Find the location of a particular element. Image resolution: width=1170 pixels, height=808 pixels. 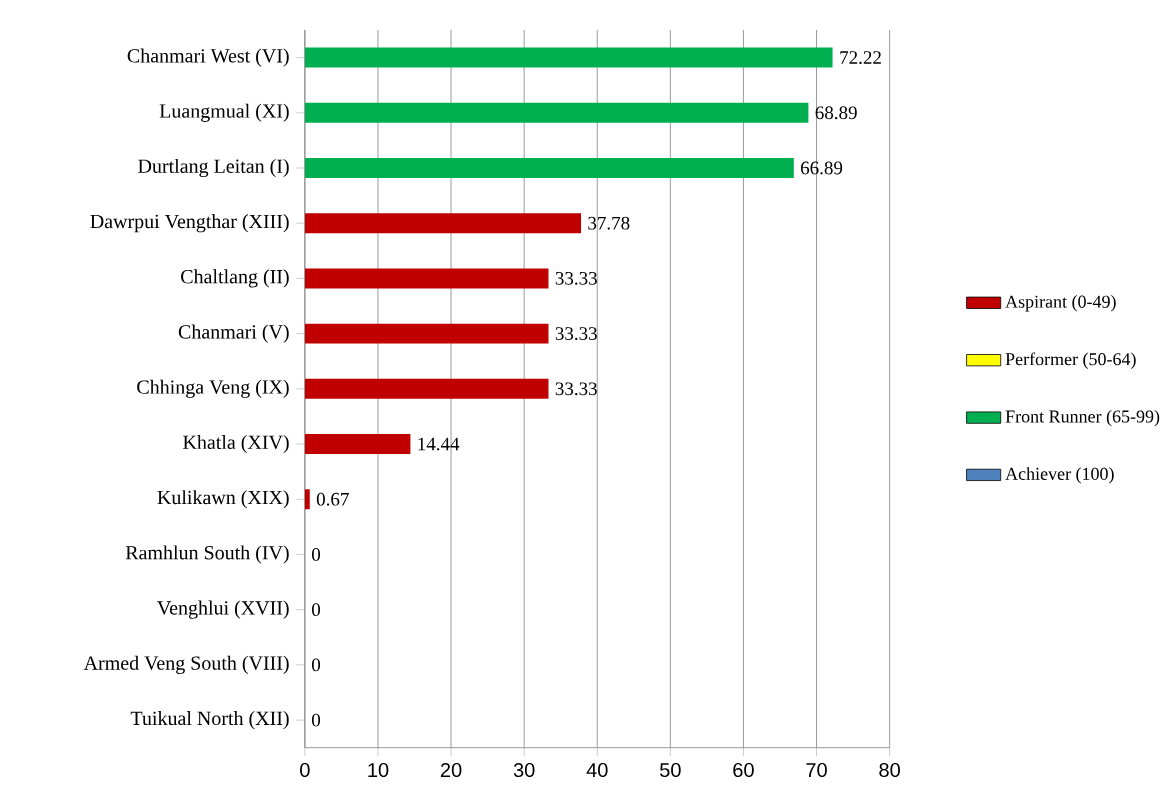

x-tick-label: 80 is located at coordinates (889, 770).